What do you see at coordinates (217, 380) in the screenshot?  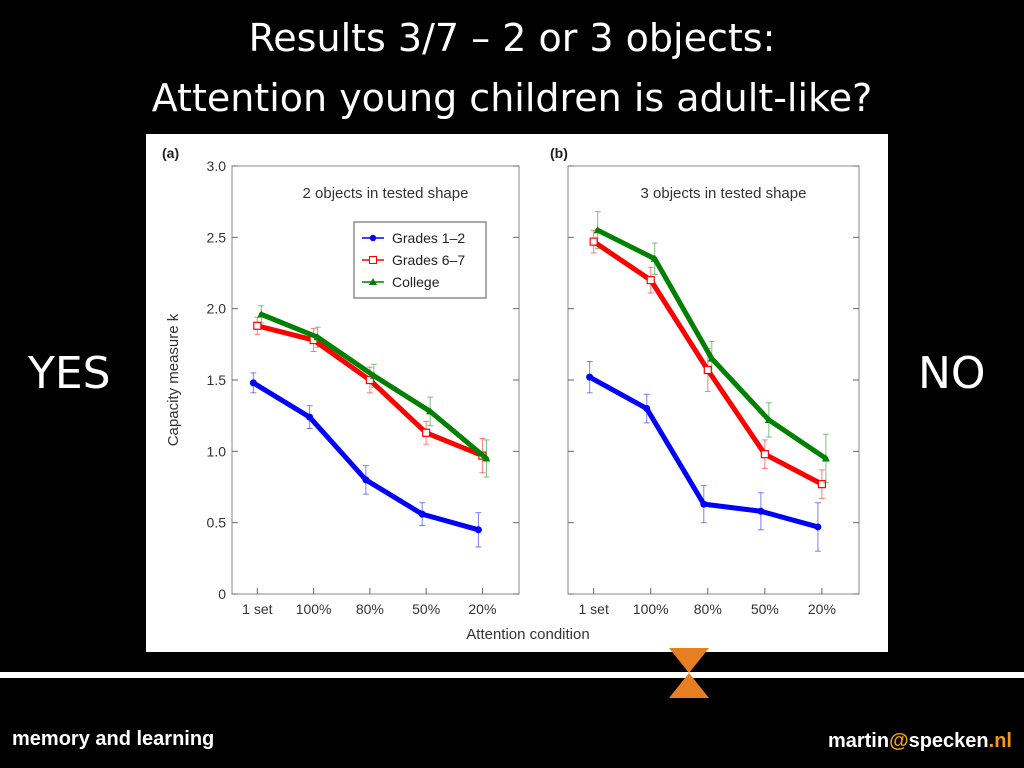 I see `y-tick-label: 1.5` at bounding box center [217, 380].